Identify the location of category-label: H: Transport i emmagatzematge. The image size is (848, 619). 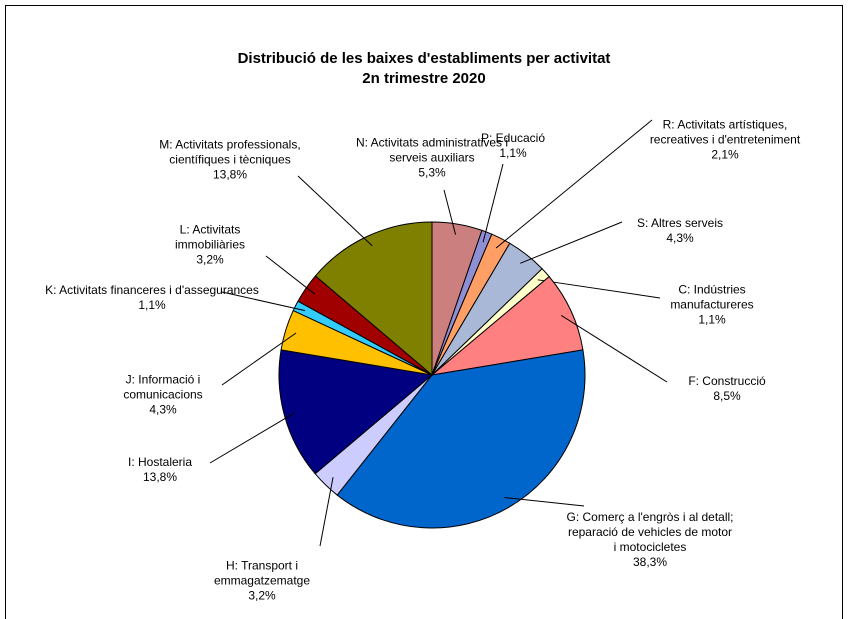
(262, 573).